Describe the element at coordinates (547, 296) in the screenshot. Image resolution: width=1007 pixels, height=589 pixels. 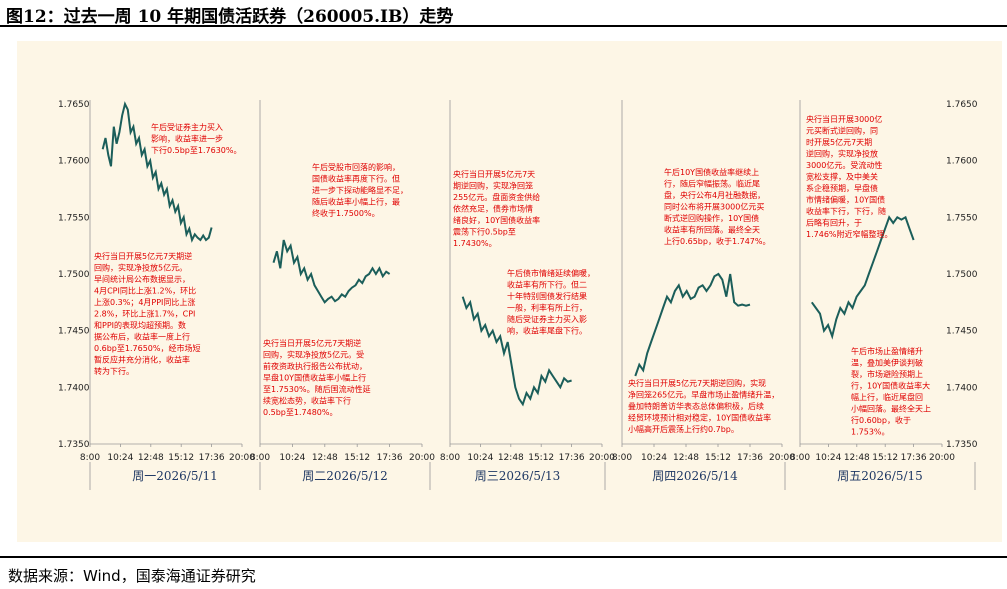
I see `annotation-text: 十年特别国债发行结果` at that location.